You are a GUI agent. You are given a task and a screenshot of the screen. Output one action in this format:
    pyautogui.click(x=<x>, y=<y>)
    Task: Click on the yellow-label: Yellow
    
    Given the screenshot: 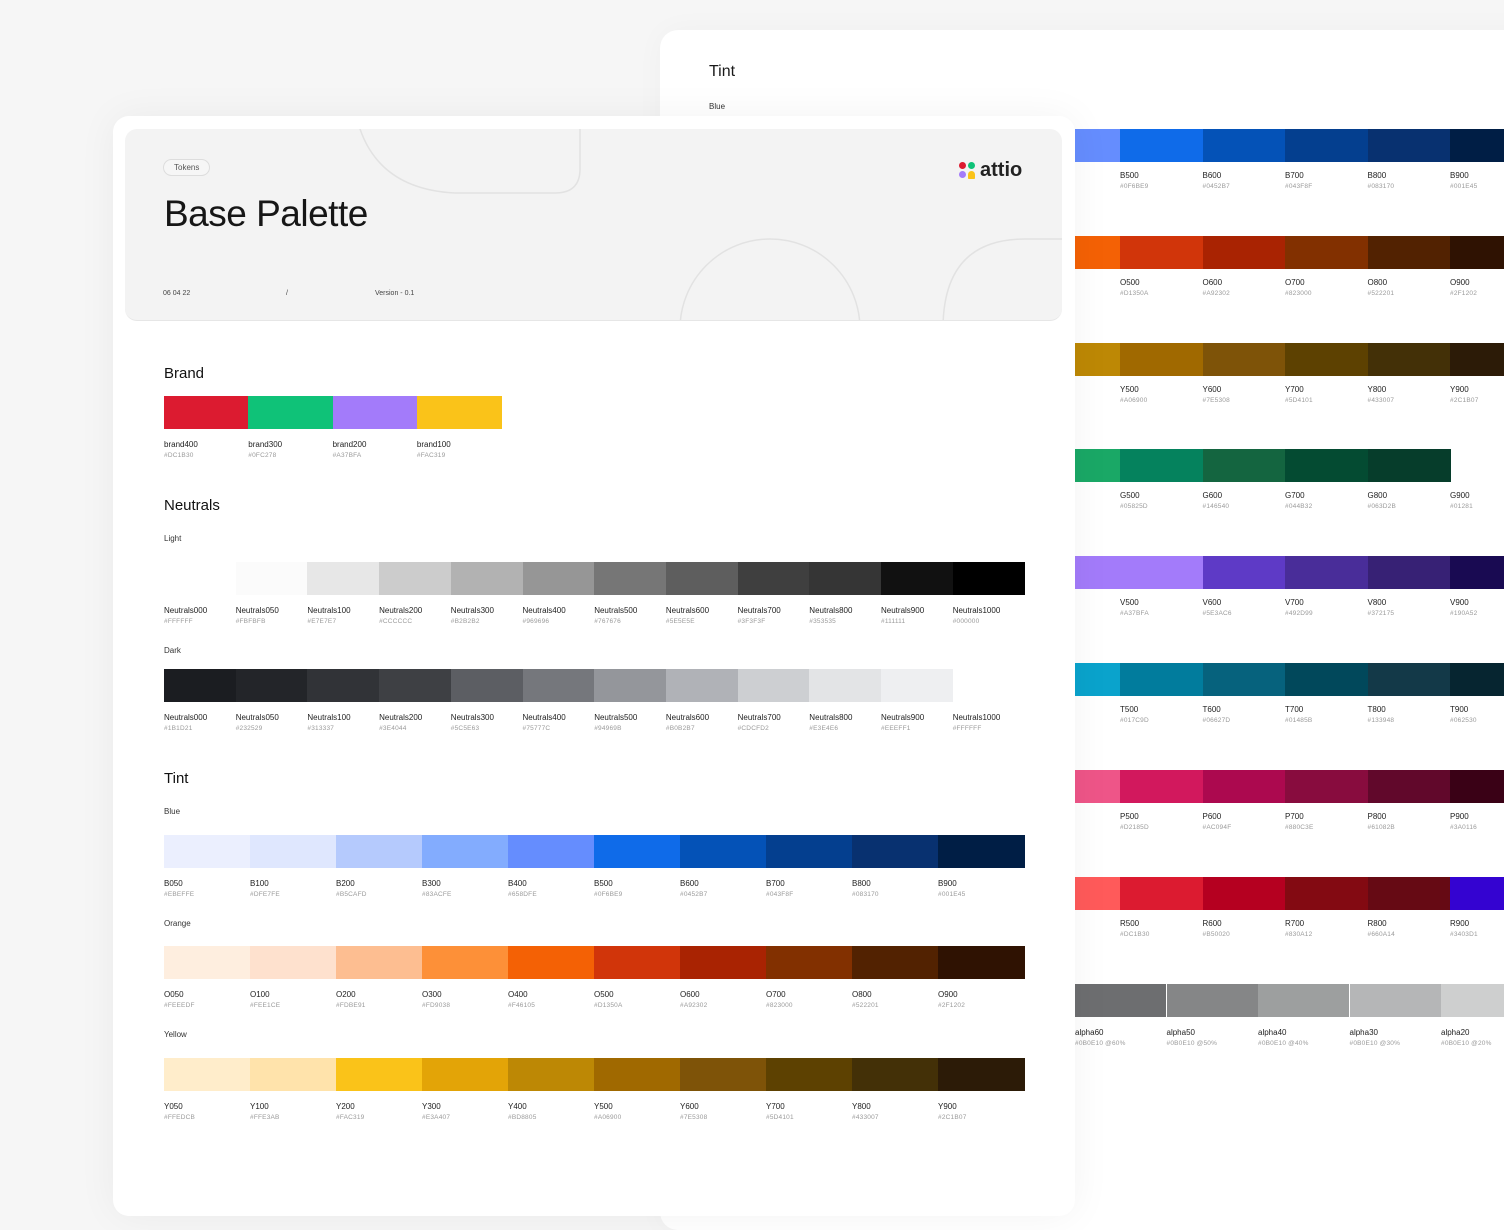 What is the action you would take?
    pyautogui.click(x=175, y=1034)
    